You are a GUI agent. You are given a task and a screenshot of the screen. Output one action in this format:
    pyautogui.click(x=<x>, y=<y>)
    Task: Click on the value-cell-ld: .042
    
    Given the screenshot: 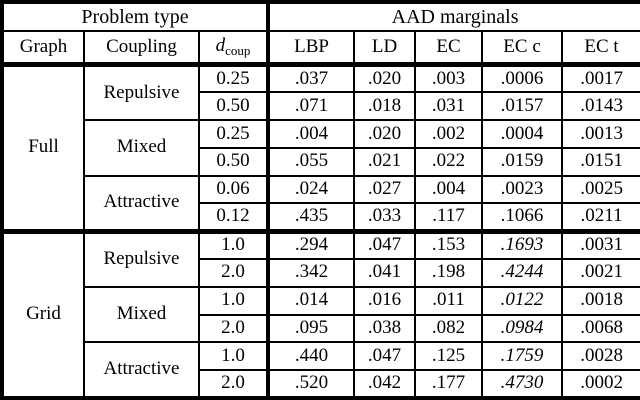 What is the action you would take?
    pyautogui.click(x=385, y=384)
    